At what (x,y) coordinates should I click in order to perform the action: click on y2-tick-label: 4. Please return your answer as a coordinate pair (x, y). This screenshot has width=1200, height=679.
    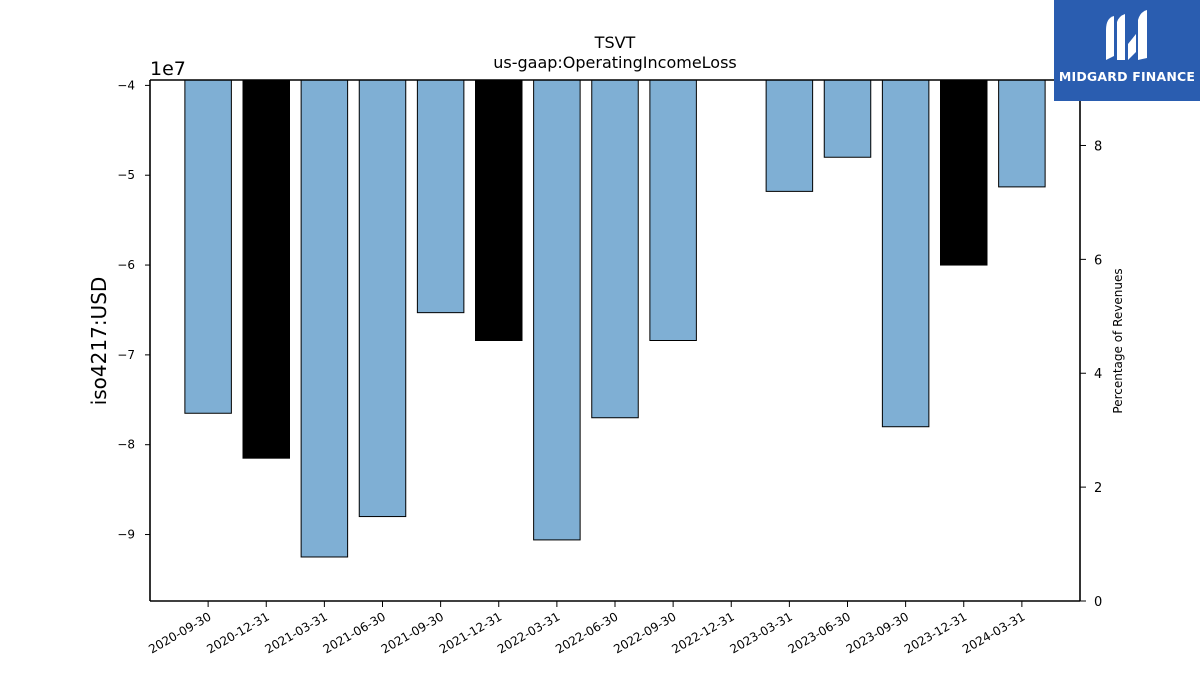
    Looking at the image, I should click on (1098, 374).